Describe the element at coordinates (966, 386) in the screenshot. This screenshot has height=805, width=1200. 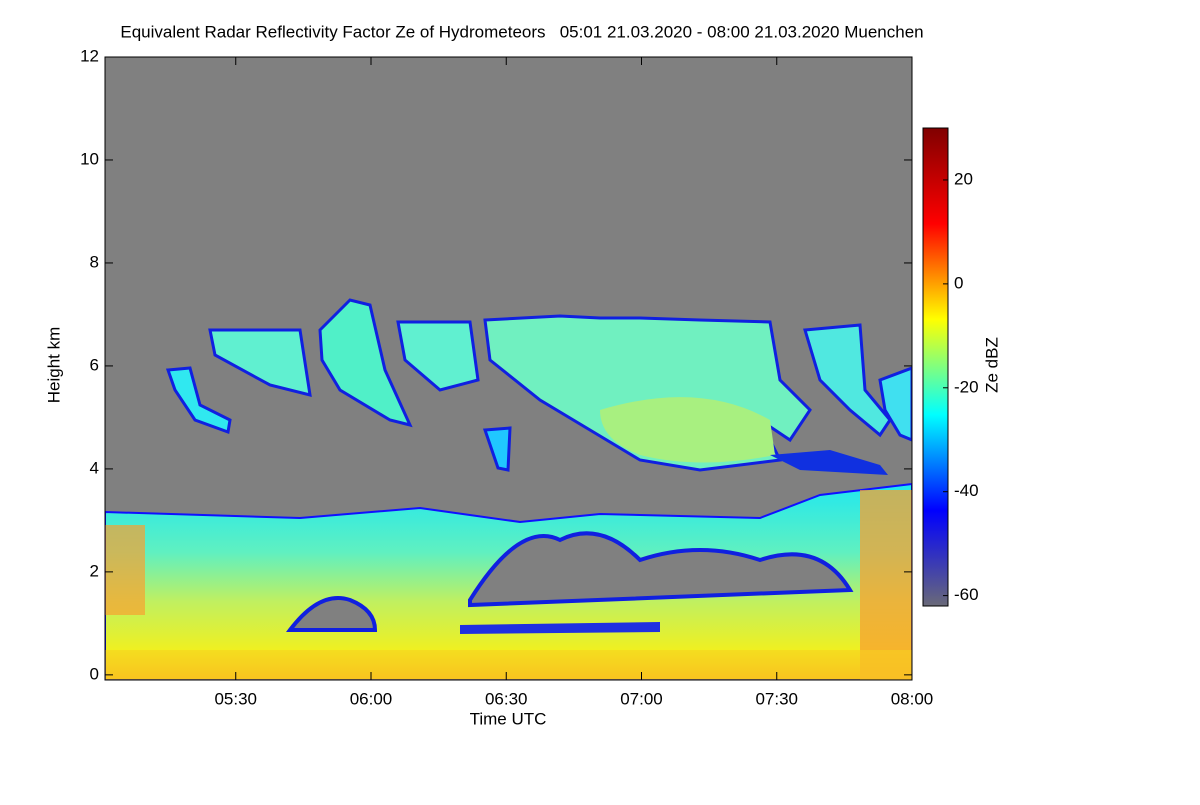
I see `colorbar-tick-label: -20` at that location.